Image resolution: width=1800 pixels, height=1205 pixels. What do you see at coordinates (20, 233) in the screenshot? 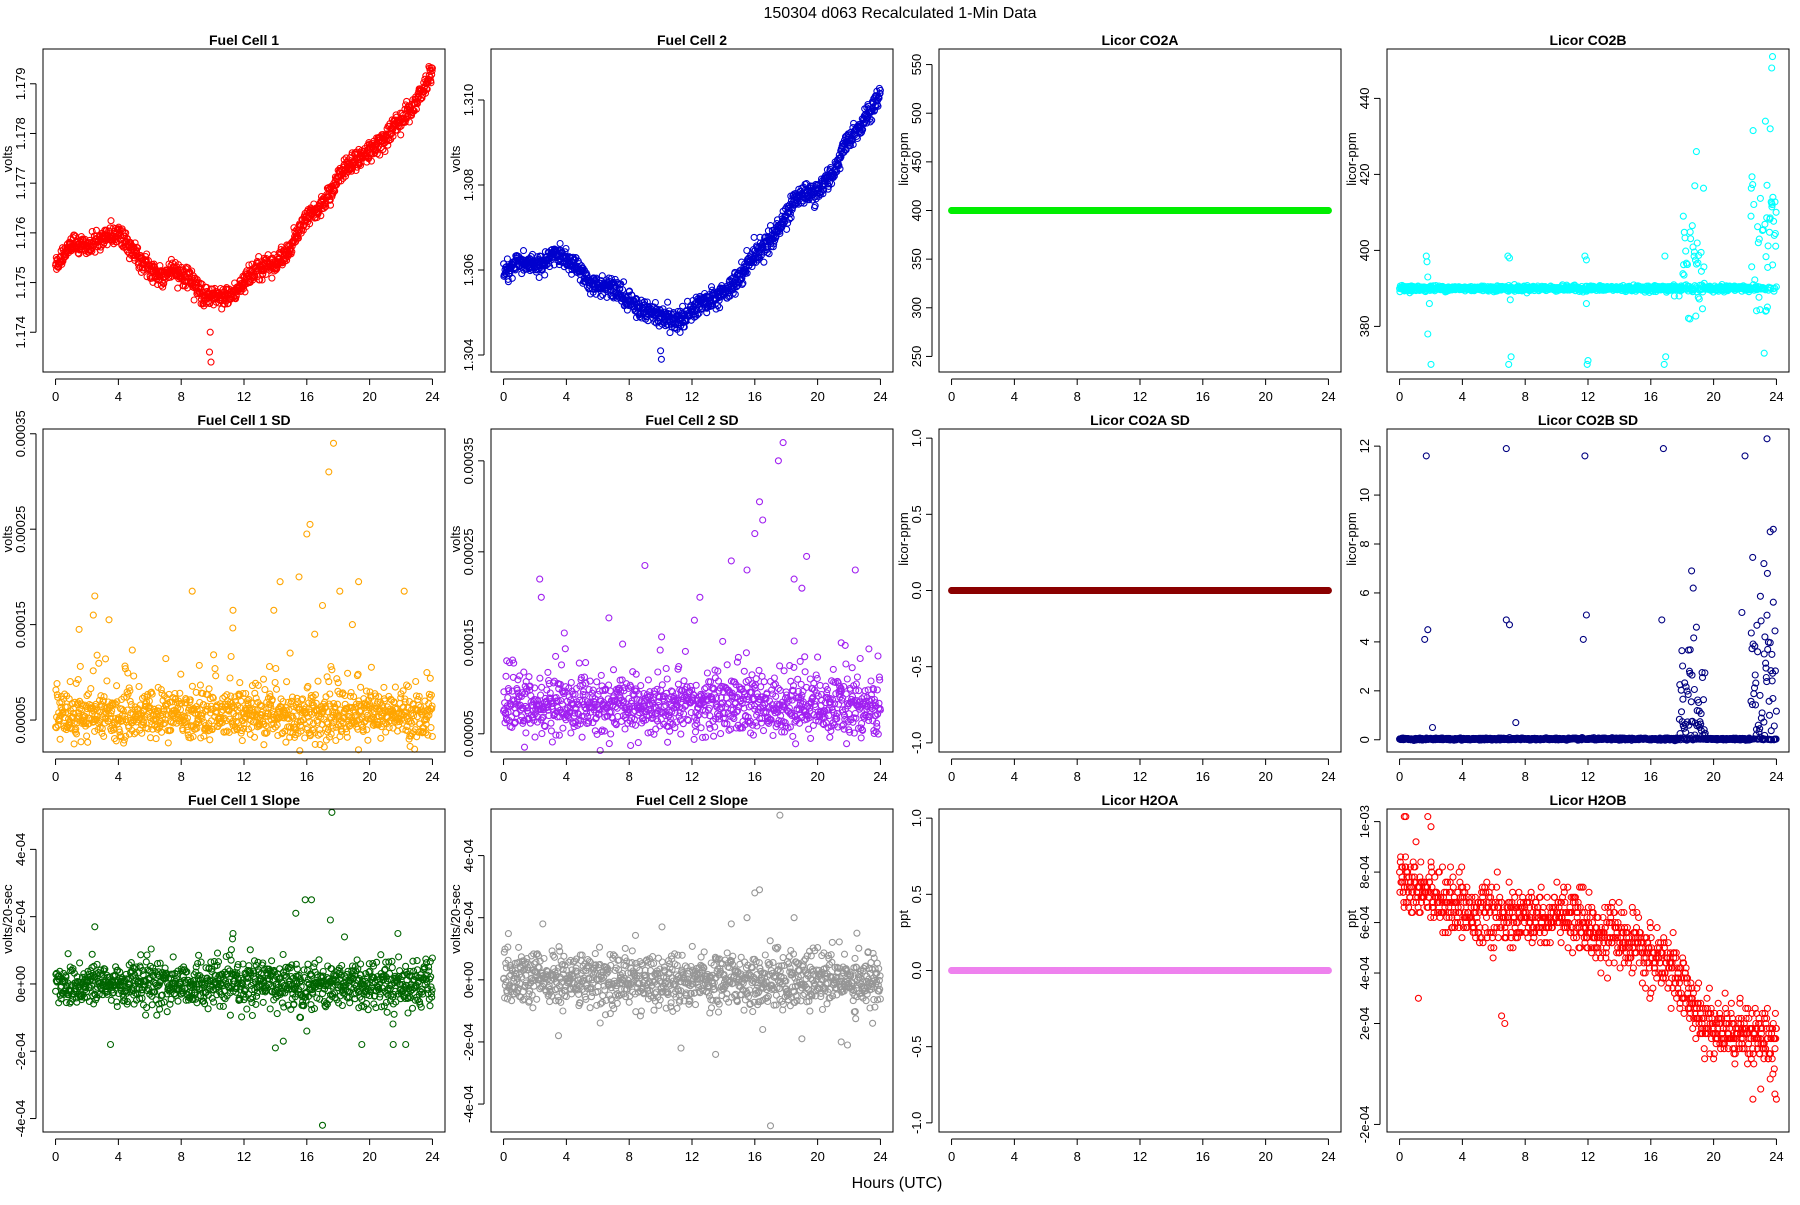
I see `y-tick-label: 1.176` at bounding box center [20, 233].